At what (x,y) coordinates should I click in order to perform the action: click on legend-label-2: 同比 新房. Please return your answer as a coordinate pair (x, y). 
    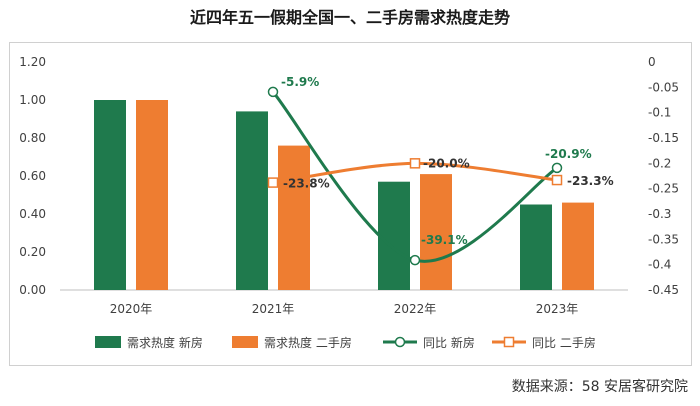
    Looking at the image, I should click on (449, 342).